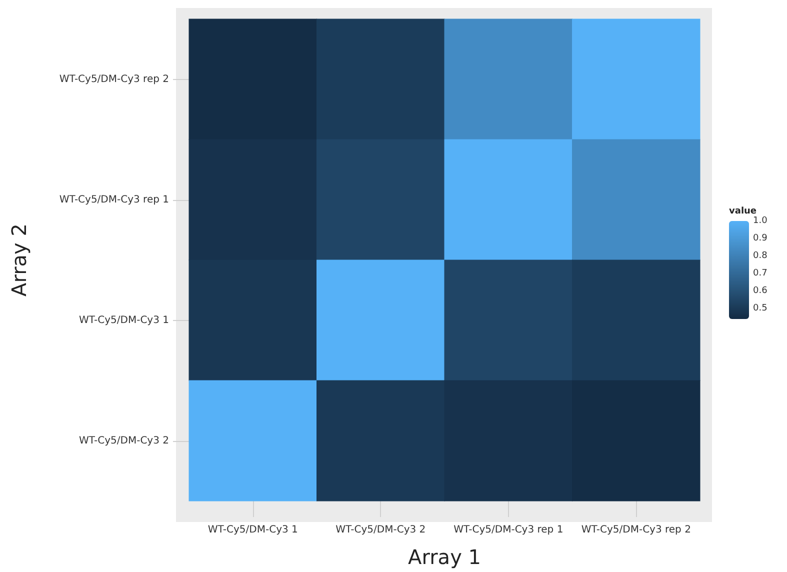 The image size is (787, 572). What do you see at coordinates (760, 273) in the screenshot?
I see `color-bar-label: 0.7` at bounding box center [760, 273].